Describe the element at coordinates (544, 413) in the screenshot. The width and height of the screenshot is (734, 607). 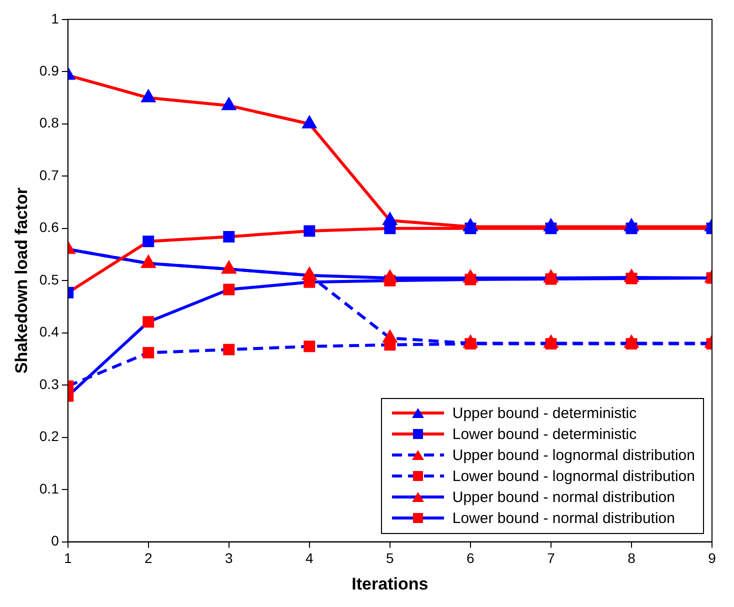
I see `legend-label: Upper bound - deterministic` at that location.